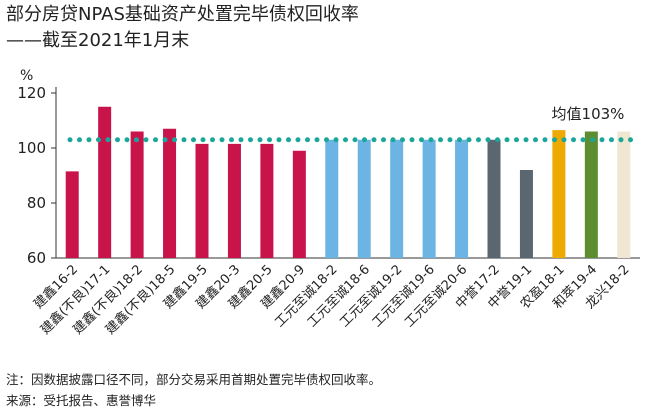 This screenshot has width=658, height=418. I want to click on footnote: 注：因数据披露口径不同，部分交易采用首期处置完毕债权回收率。, so click(194, 379).